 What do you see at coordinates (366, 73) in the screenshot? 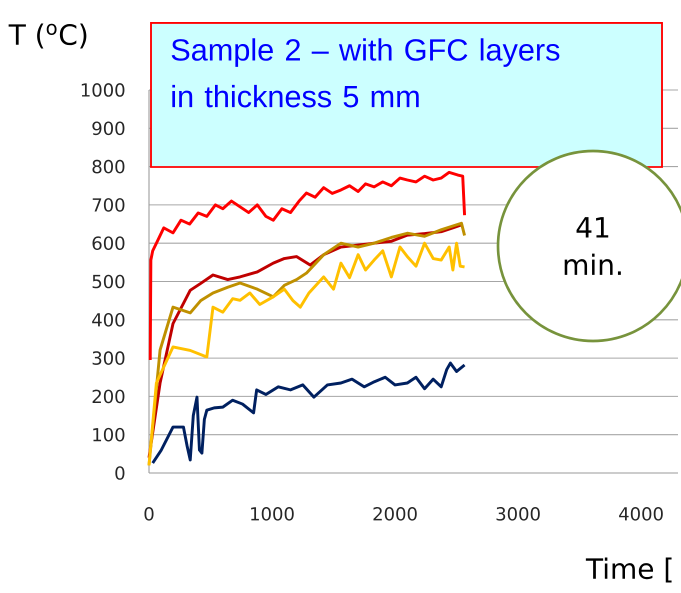
I see `annotation: Sample 2 – with GFC layers in thickness 5 mm` at bounding box center [366, 73].